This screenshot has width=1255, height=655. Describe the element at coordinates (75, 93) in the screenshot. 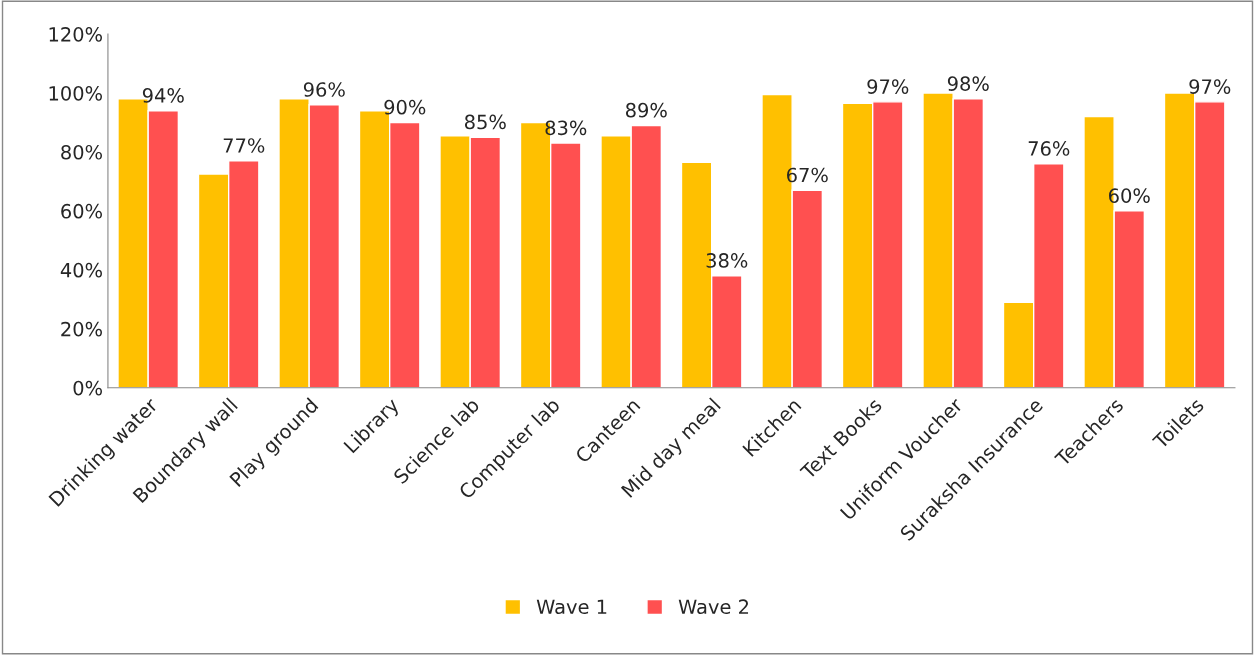

I see `y-tick-label: 100%` at that location.